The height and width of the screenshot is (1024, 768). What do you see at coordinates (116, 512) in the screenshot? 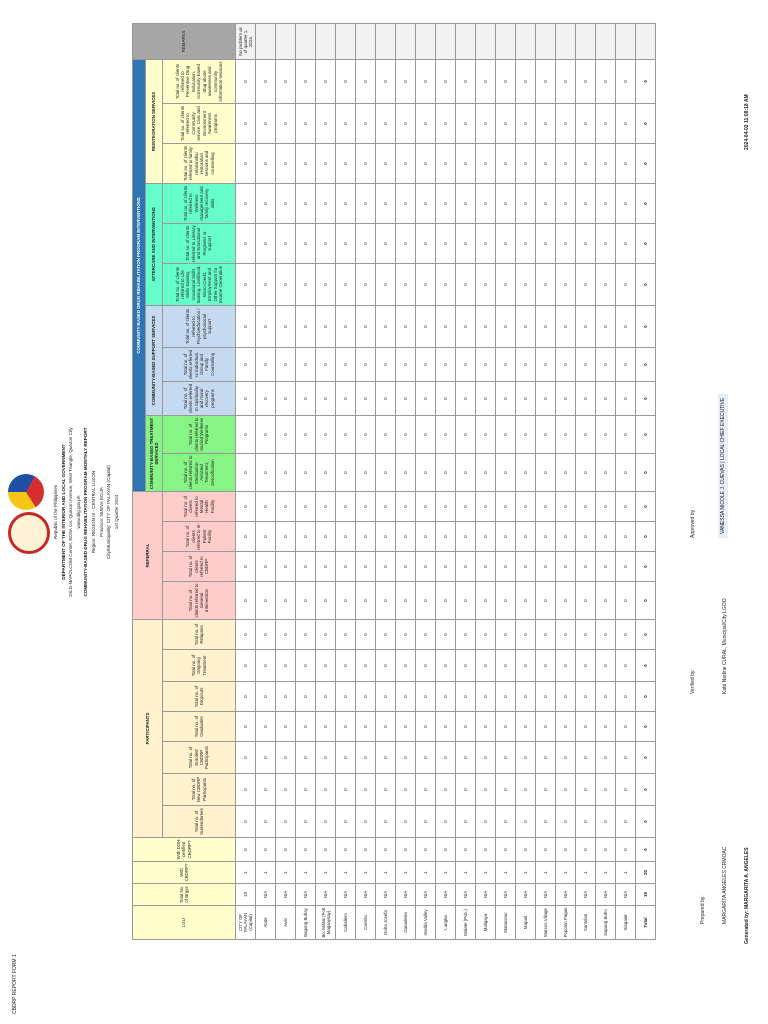
I see `header-line: 1st Quarter 2024` at bounding box center [116, 512].